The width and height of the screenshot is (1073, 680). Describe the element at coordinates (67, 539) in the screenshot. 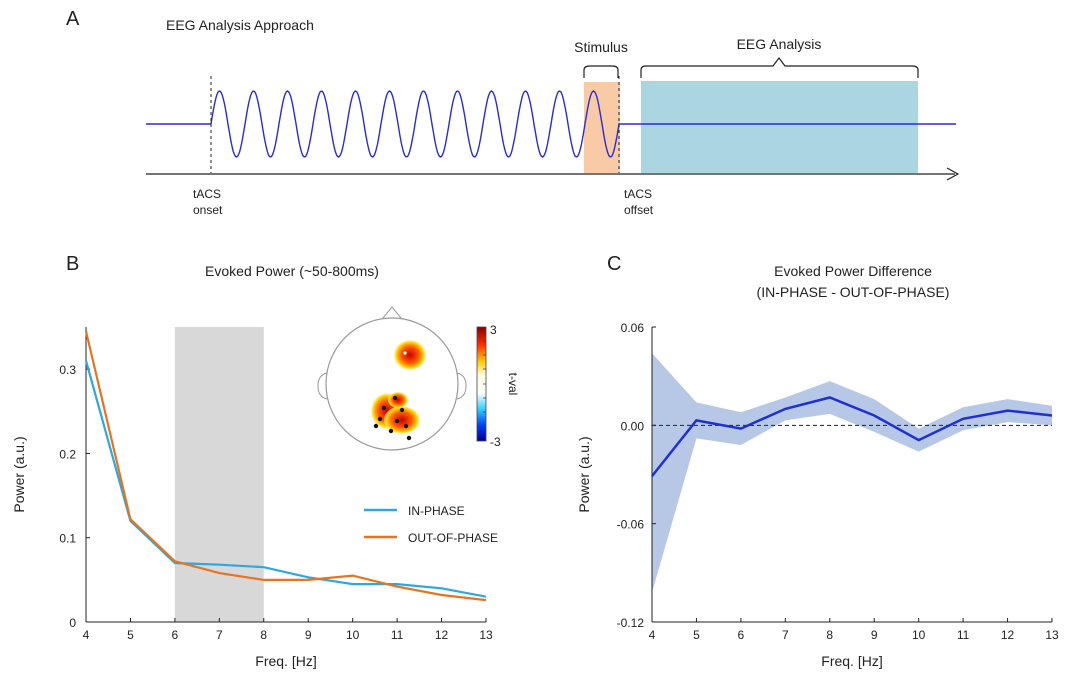

I see `y-tick-label: 0.1` at that location.